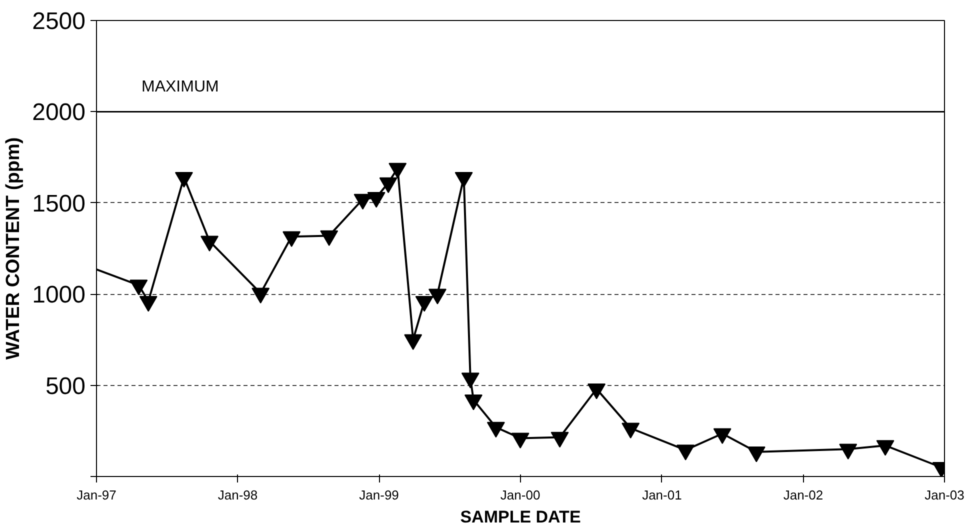 The image size is (974, 529). I want to click on y-tick-label: 500, so click(65, 386).